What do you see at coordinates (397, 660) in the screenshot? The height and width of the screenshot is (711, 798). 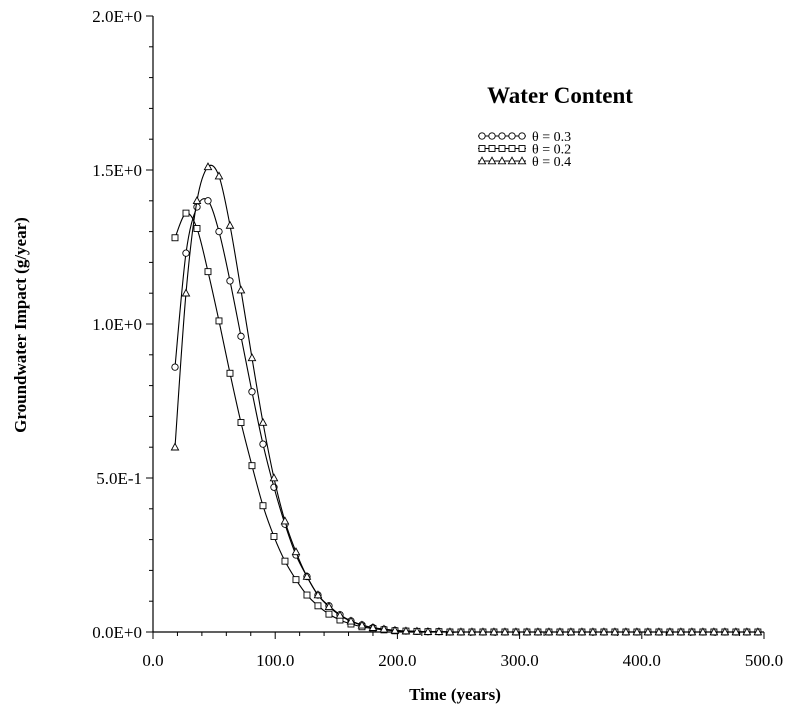 I see `x-tick-label: 200.0` at bounding box center [397, 660].